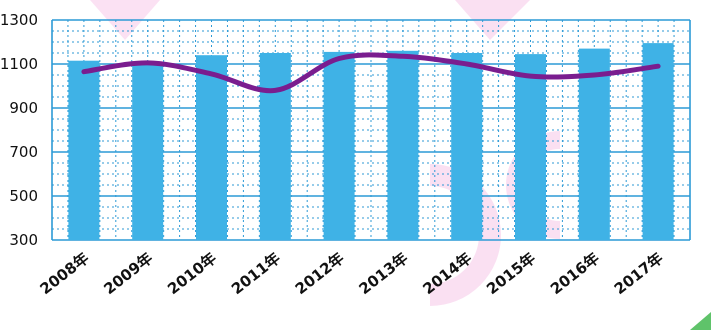 The height and width of the screenshot is (330, 711). I want to click on y-tick-label: 1100, so click(19, 64).